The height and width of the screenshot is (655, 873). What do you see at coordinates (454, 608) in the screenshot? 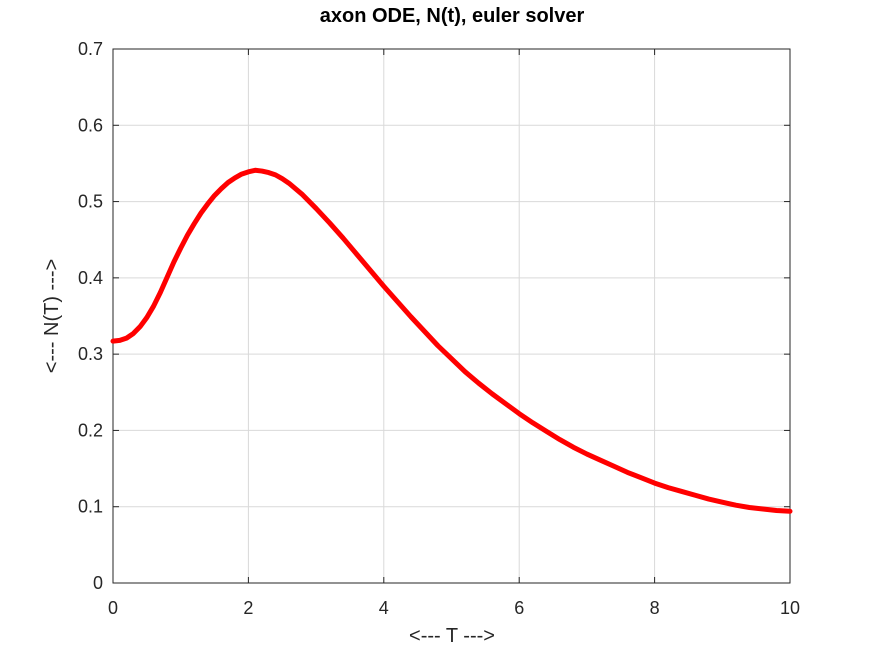
I see `x-tick-labels: 0 2 4 6 8 10` at bounding box center [454, 608].